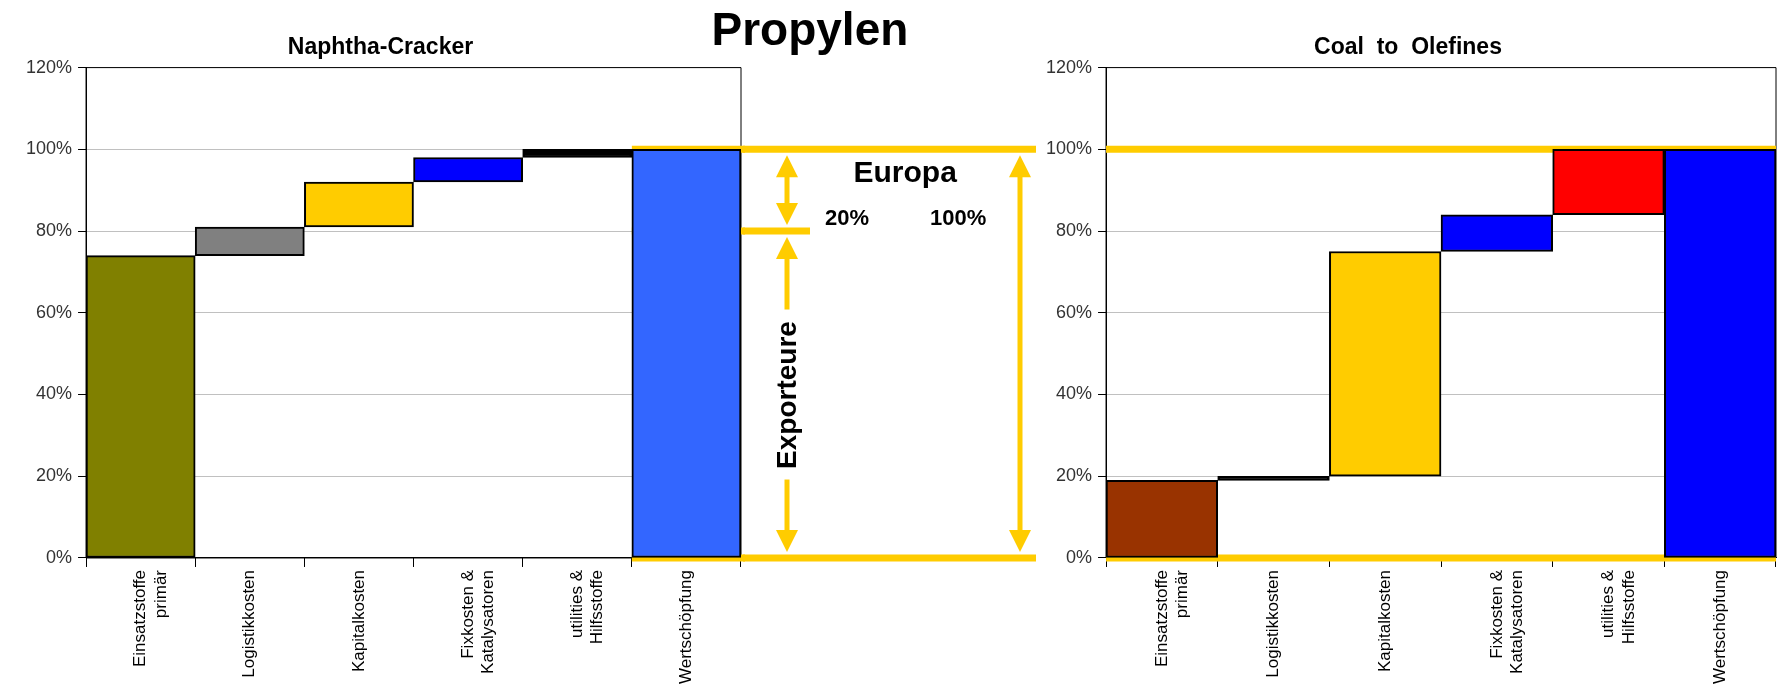 The width and height of the screenshot is (1780, 691). I want to click on chart-title: Naphtha-Cracker, so click(380, 46).